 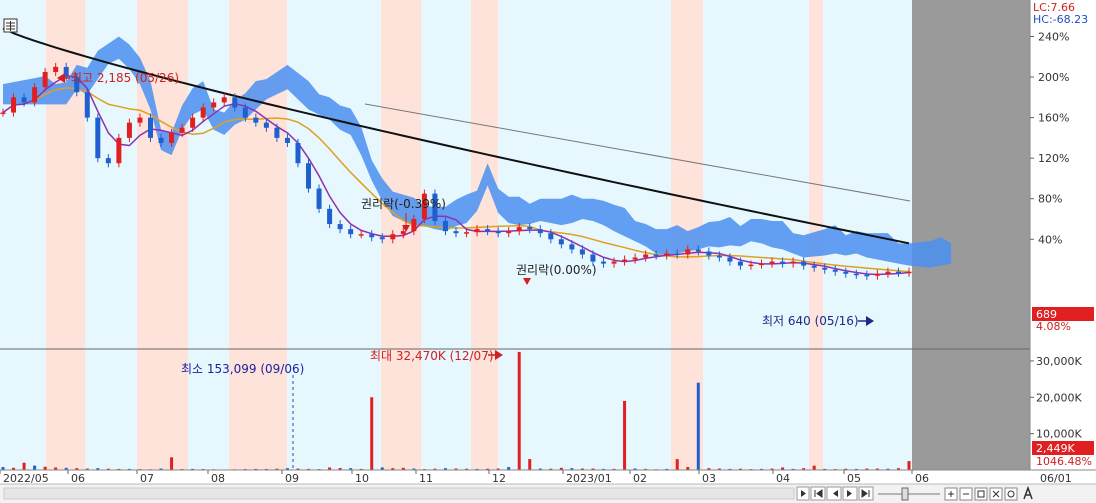 What do you see at coordinates (556, 270) in the screenshot?
I see `rights2-annotation-label: 권리락(0.00%)` at bounding box center [556, 270].